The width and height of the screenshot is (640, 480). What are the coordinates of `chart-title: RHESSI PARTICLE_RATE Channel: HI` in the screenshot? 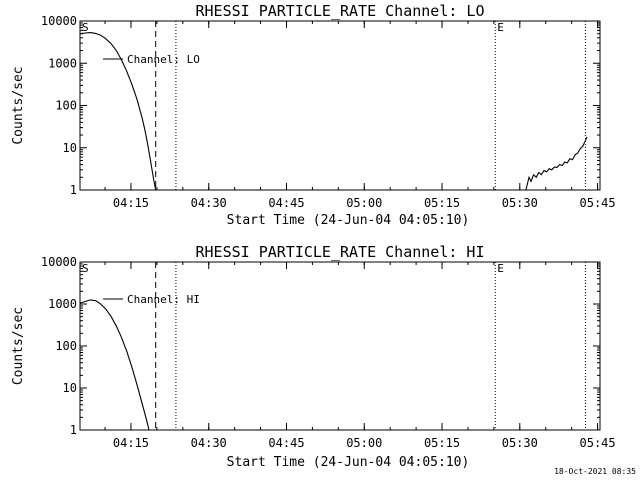 It's located at (340, 252).